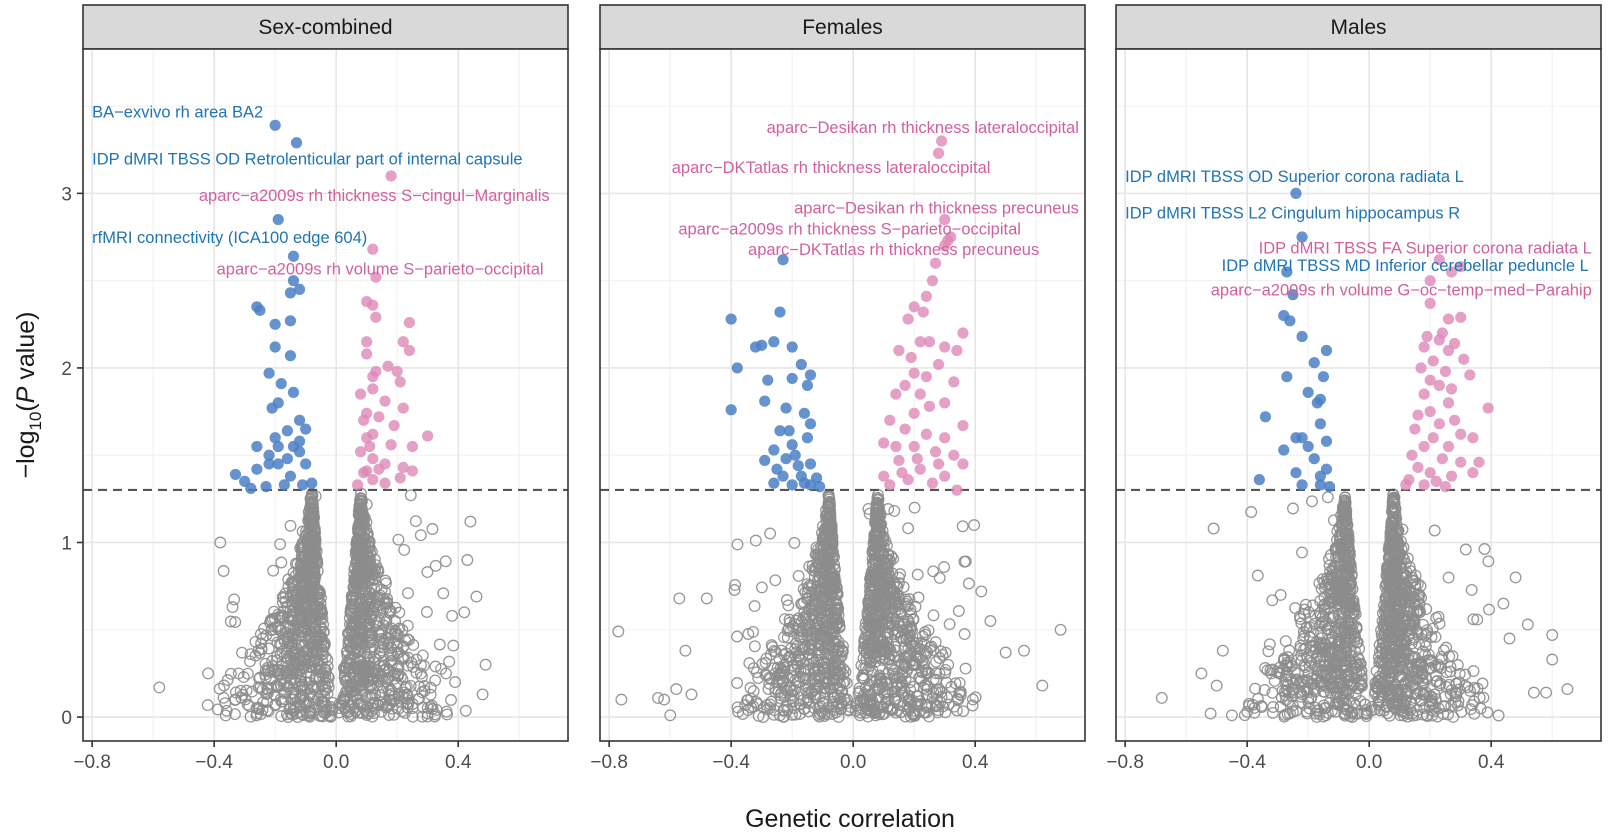  I want to click on x-axis-title: Genetic correlation, so click(850, 819).